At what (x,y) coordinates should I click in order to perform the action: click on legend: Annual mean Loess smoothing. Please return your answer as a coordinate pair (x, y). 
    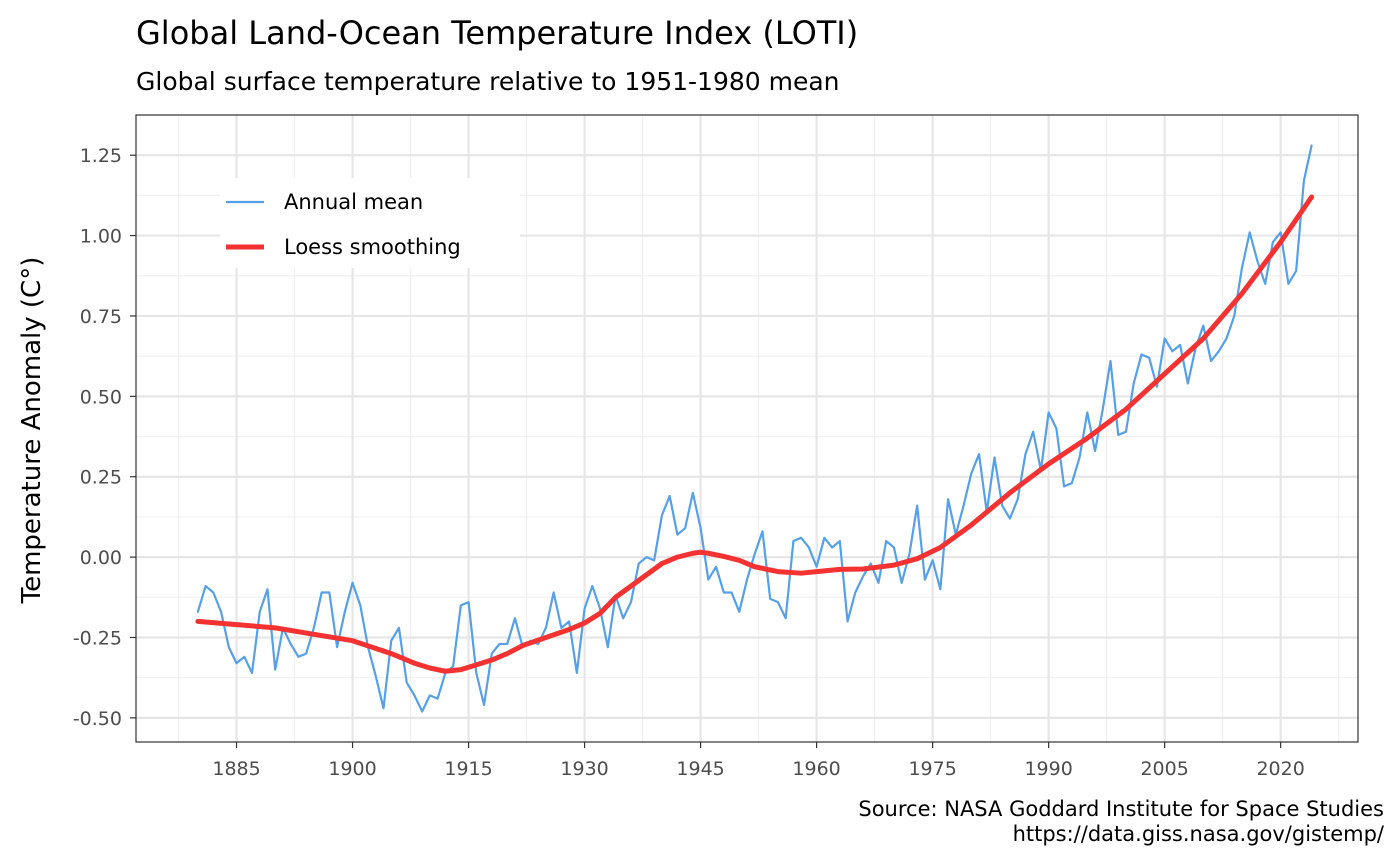
    Looking at the image, I should click on (370, 223).